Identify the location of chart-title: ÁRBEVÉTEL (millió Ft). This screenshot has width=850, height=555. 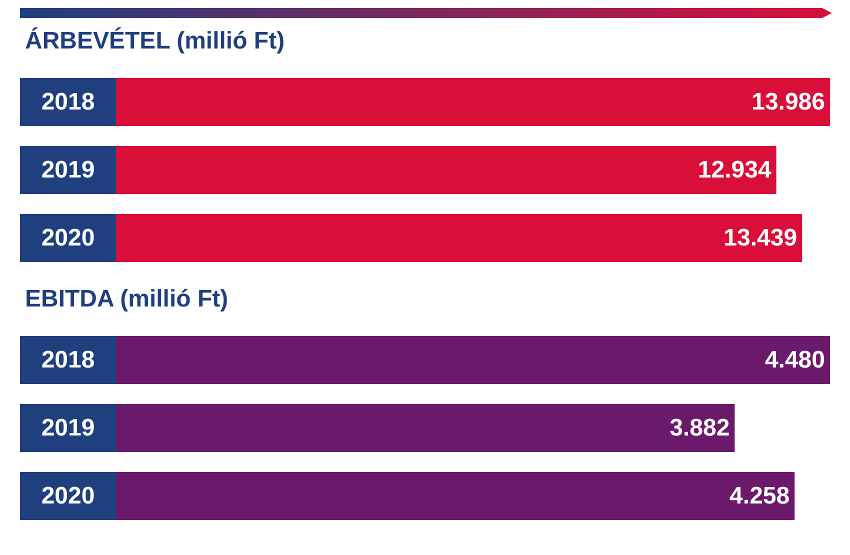
(155, 40).